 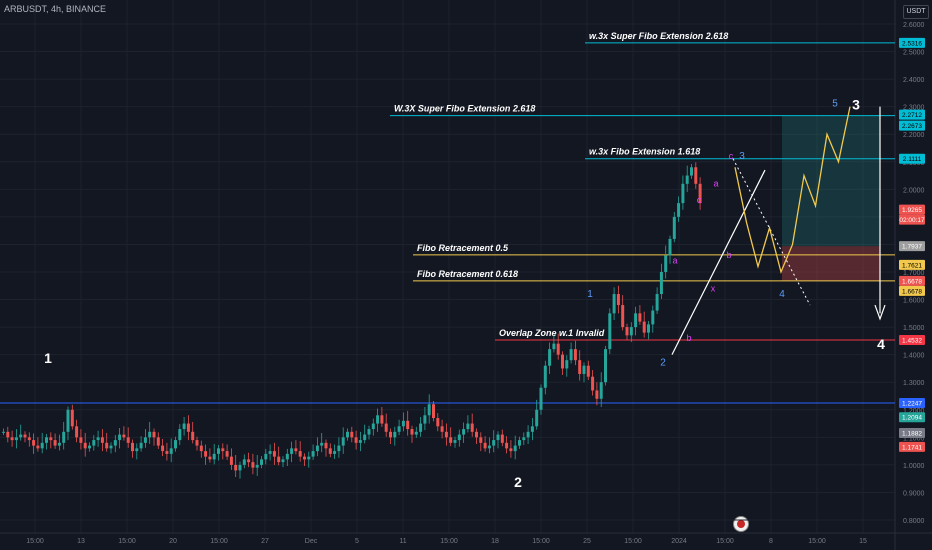 I want to click on price-tick-label: 2.3000, so click(x=914, y=108).